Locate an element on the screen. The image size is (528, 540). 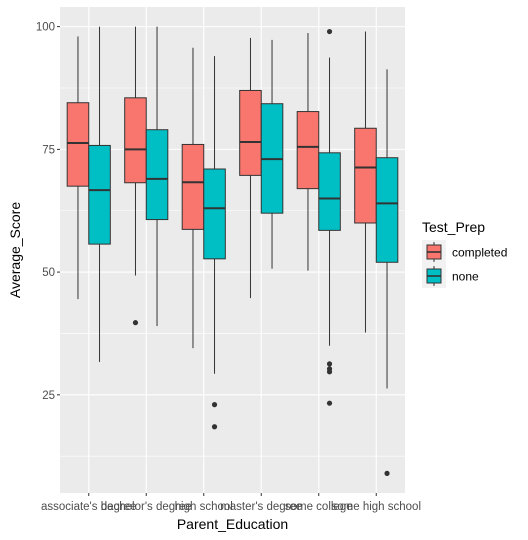
legend-key-completed is located at coordinates (434, 252).